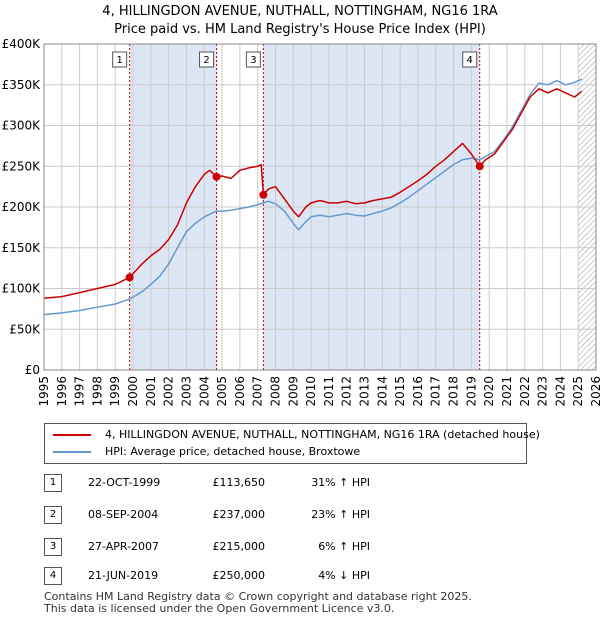 This screenshot has height=620, width=600. I want to click on x-tick-label: 1999, so click(115, 391).